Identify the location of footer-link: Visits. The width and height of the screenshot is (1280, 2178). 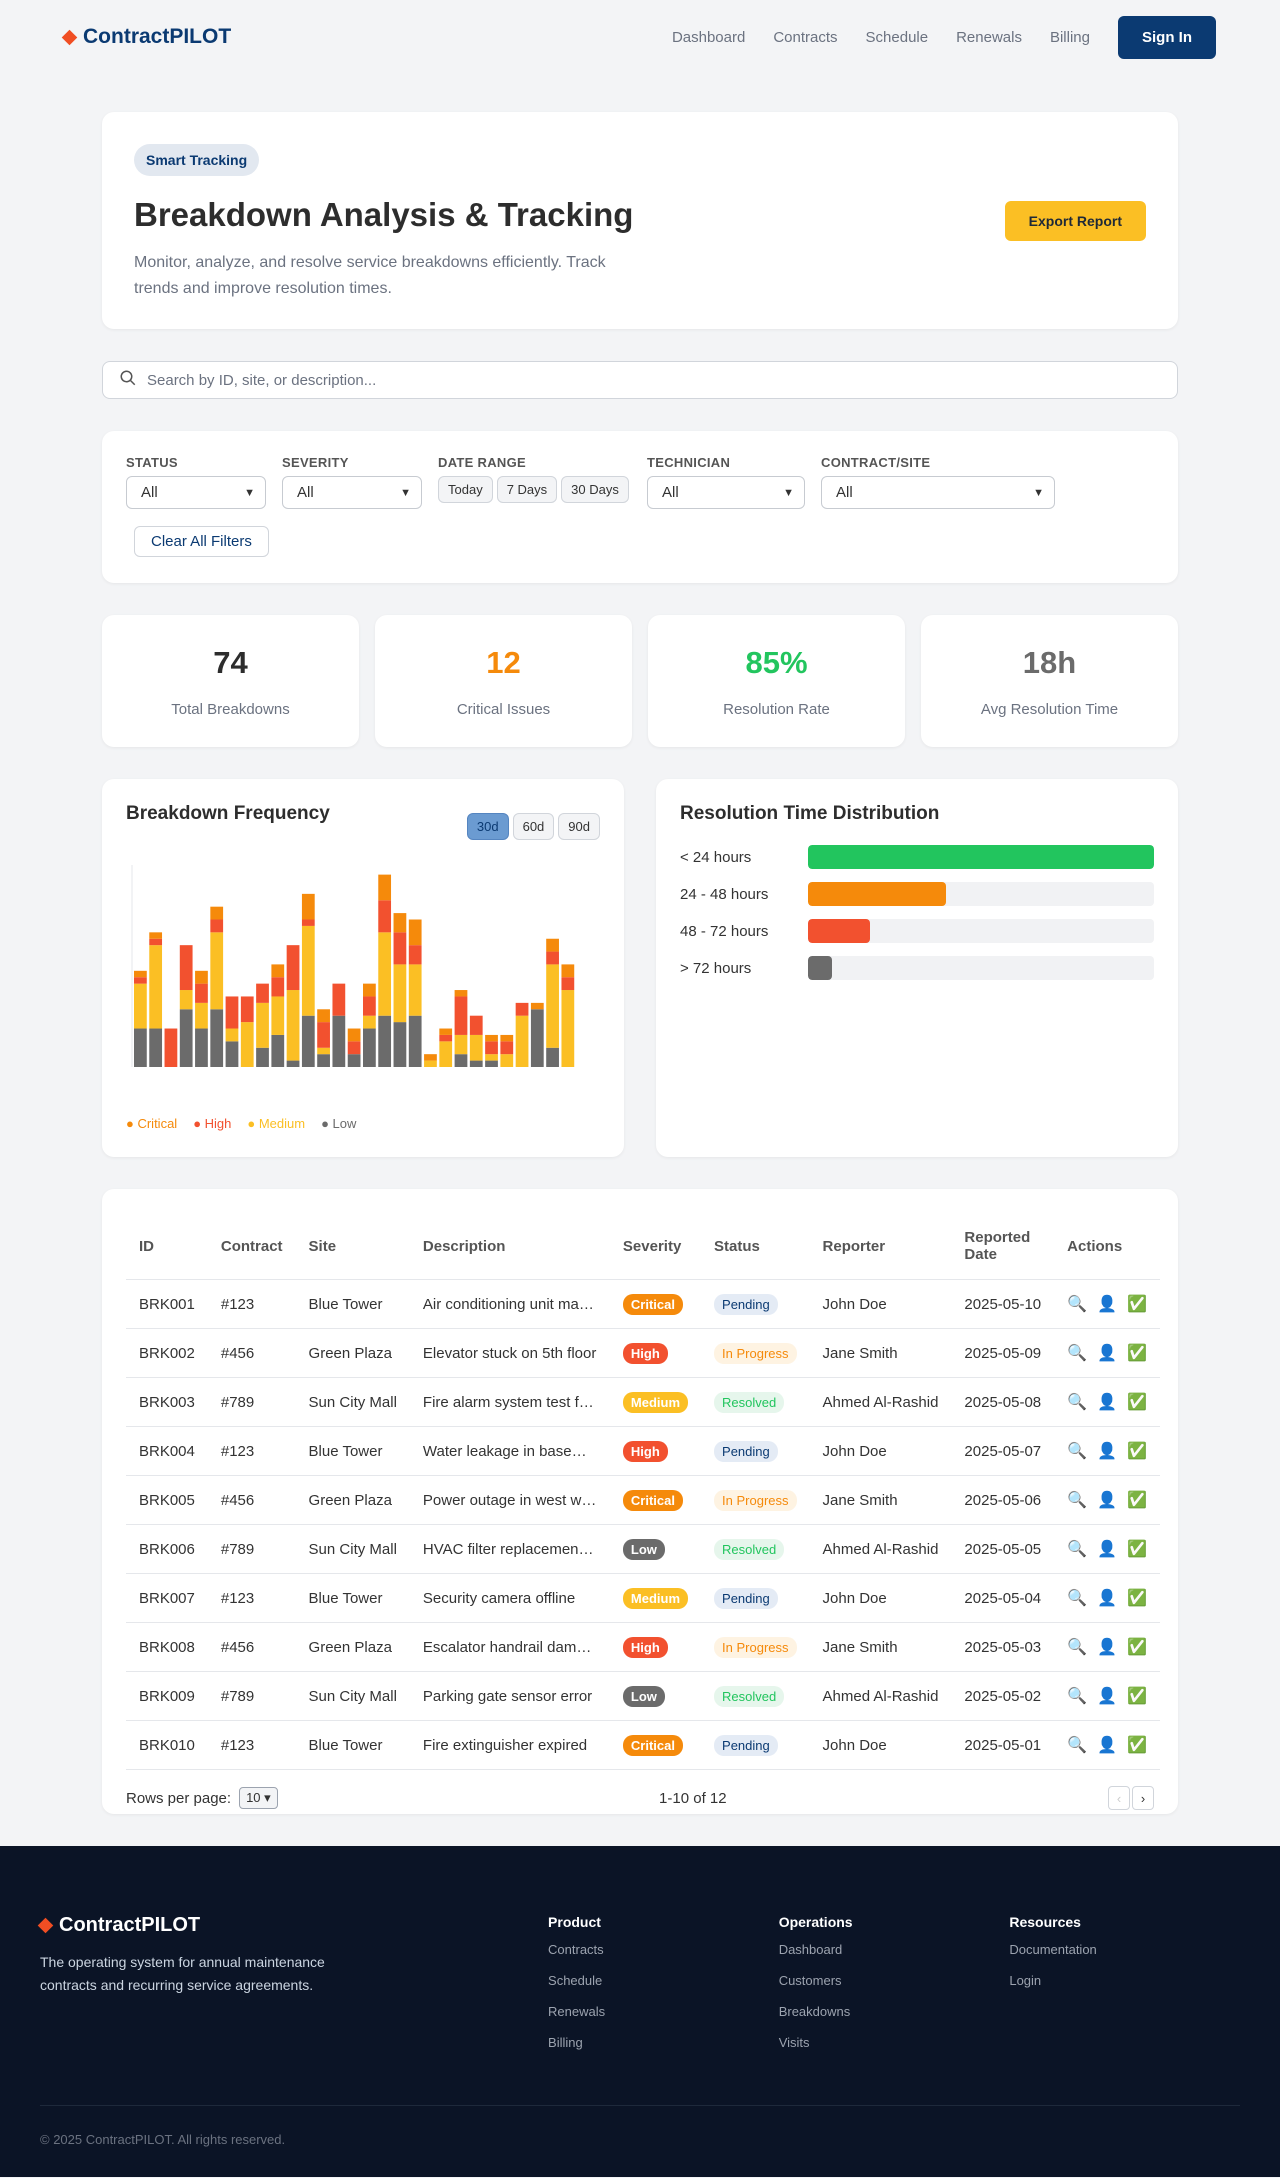
(794, 2042).